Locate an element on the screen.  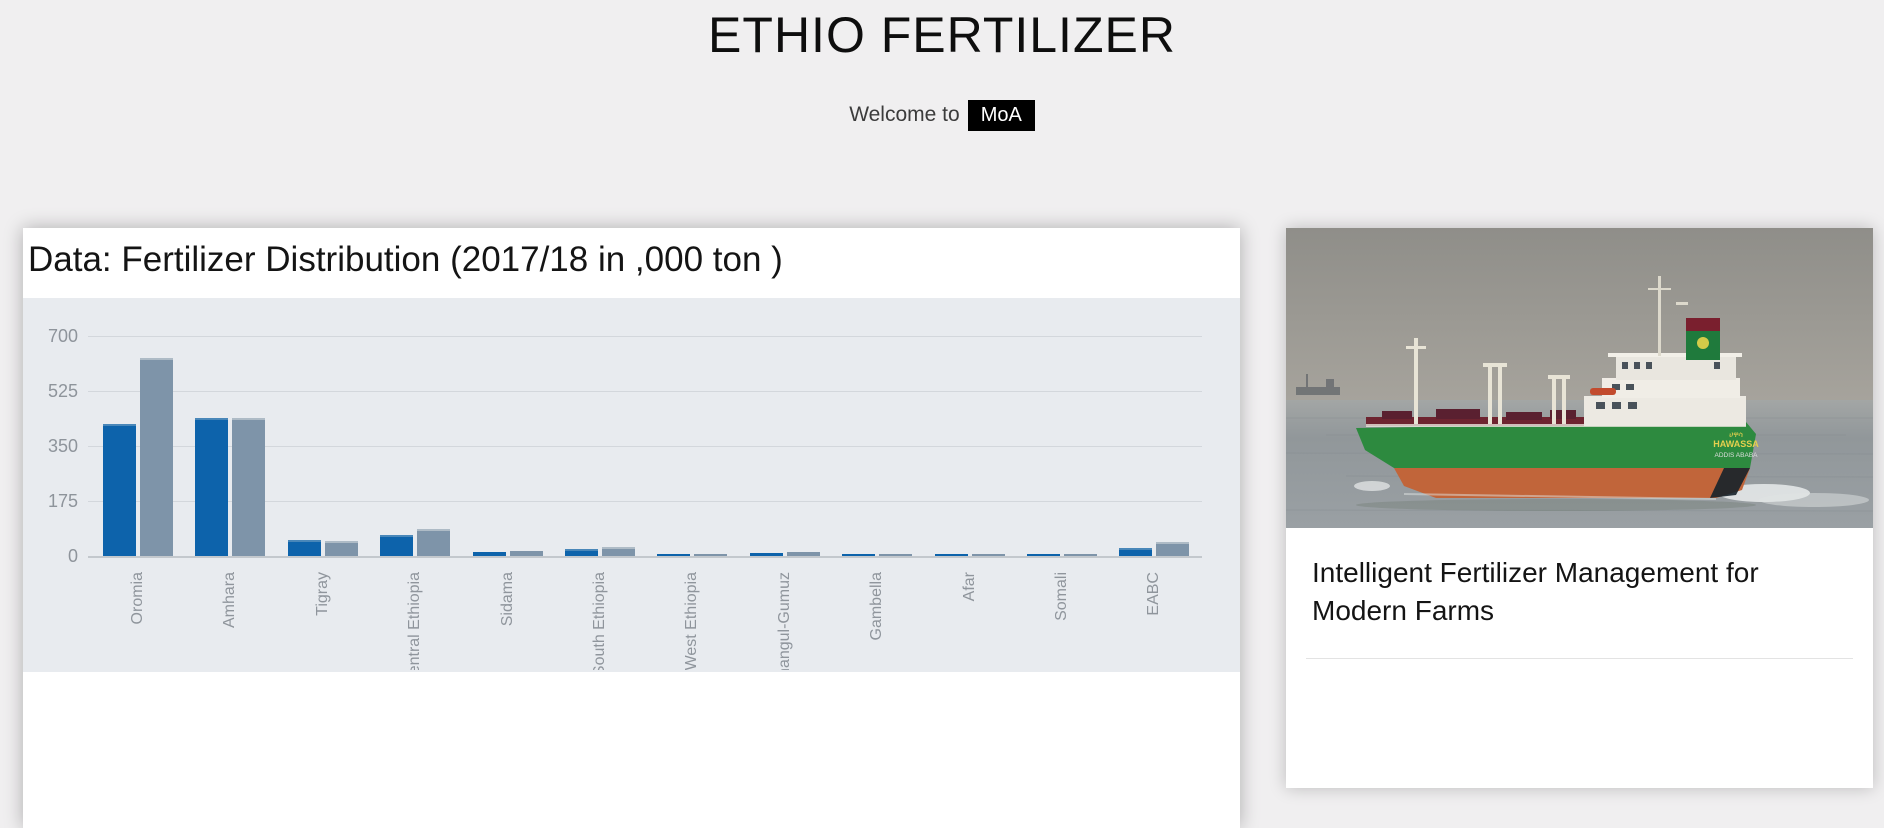
lifeboat is located at coordinates (1603, 391).